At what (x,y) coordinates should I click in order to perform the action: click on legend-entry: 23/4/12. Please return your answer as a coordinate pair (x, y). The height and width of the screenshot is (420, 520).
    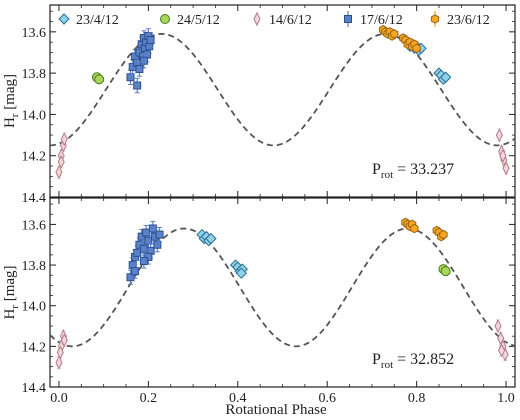
    Looking at the image, I should click on (88, 20).